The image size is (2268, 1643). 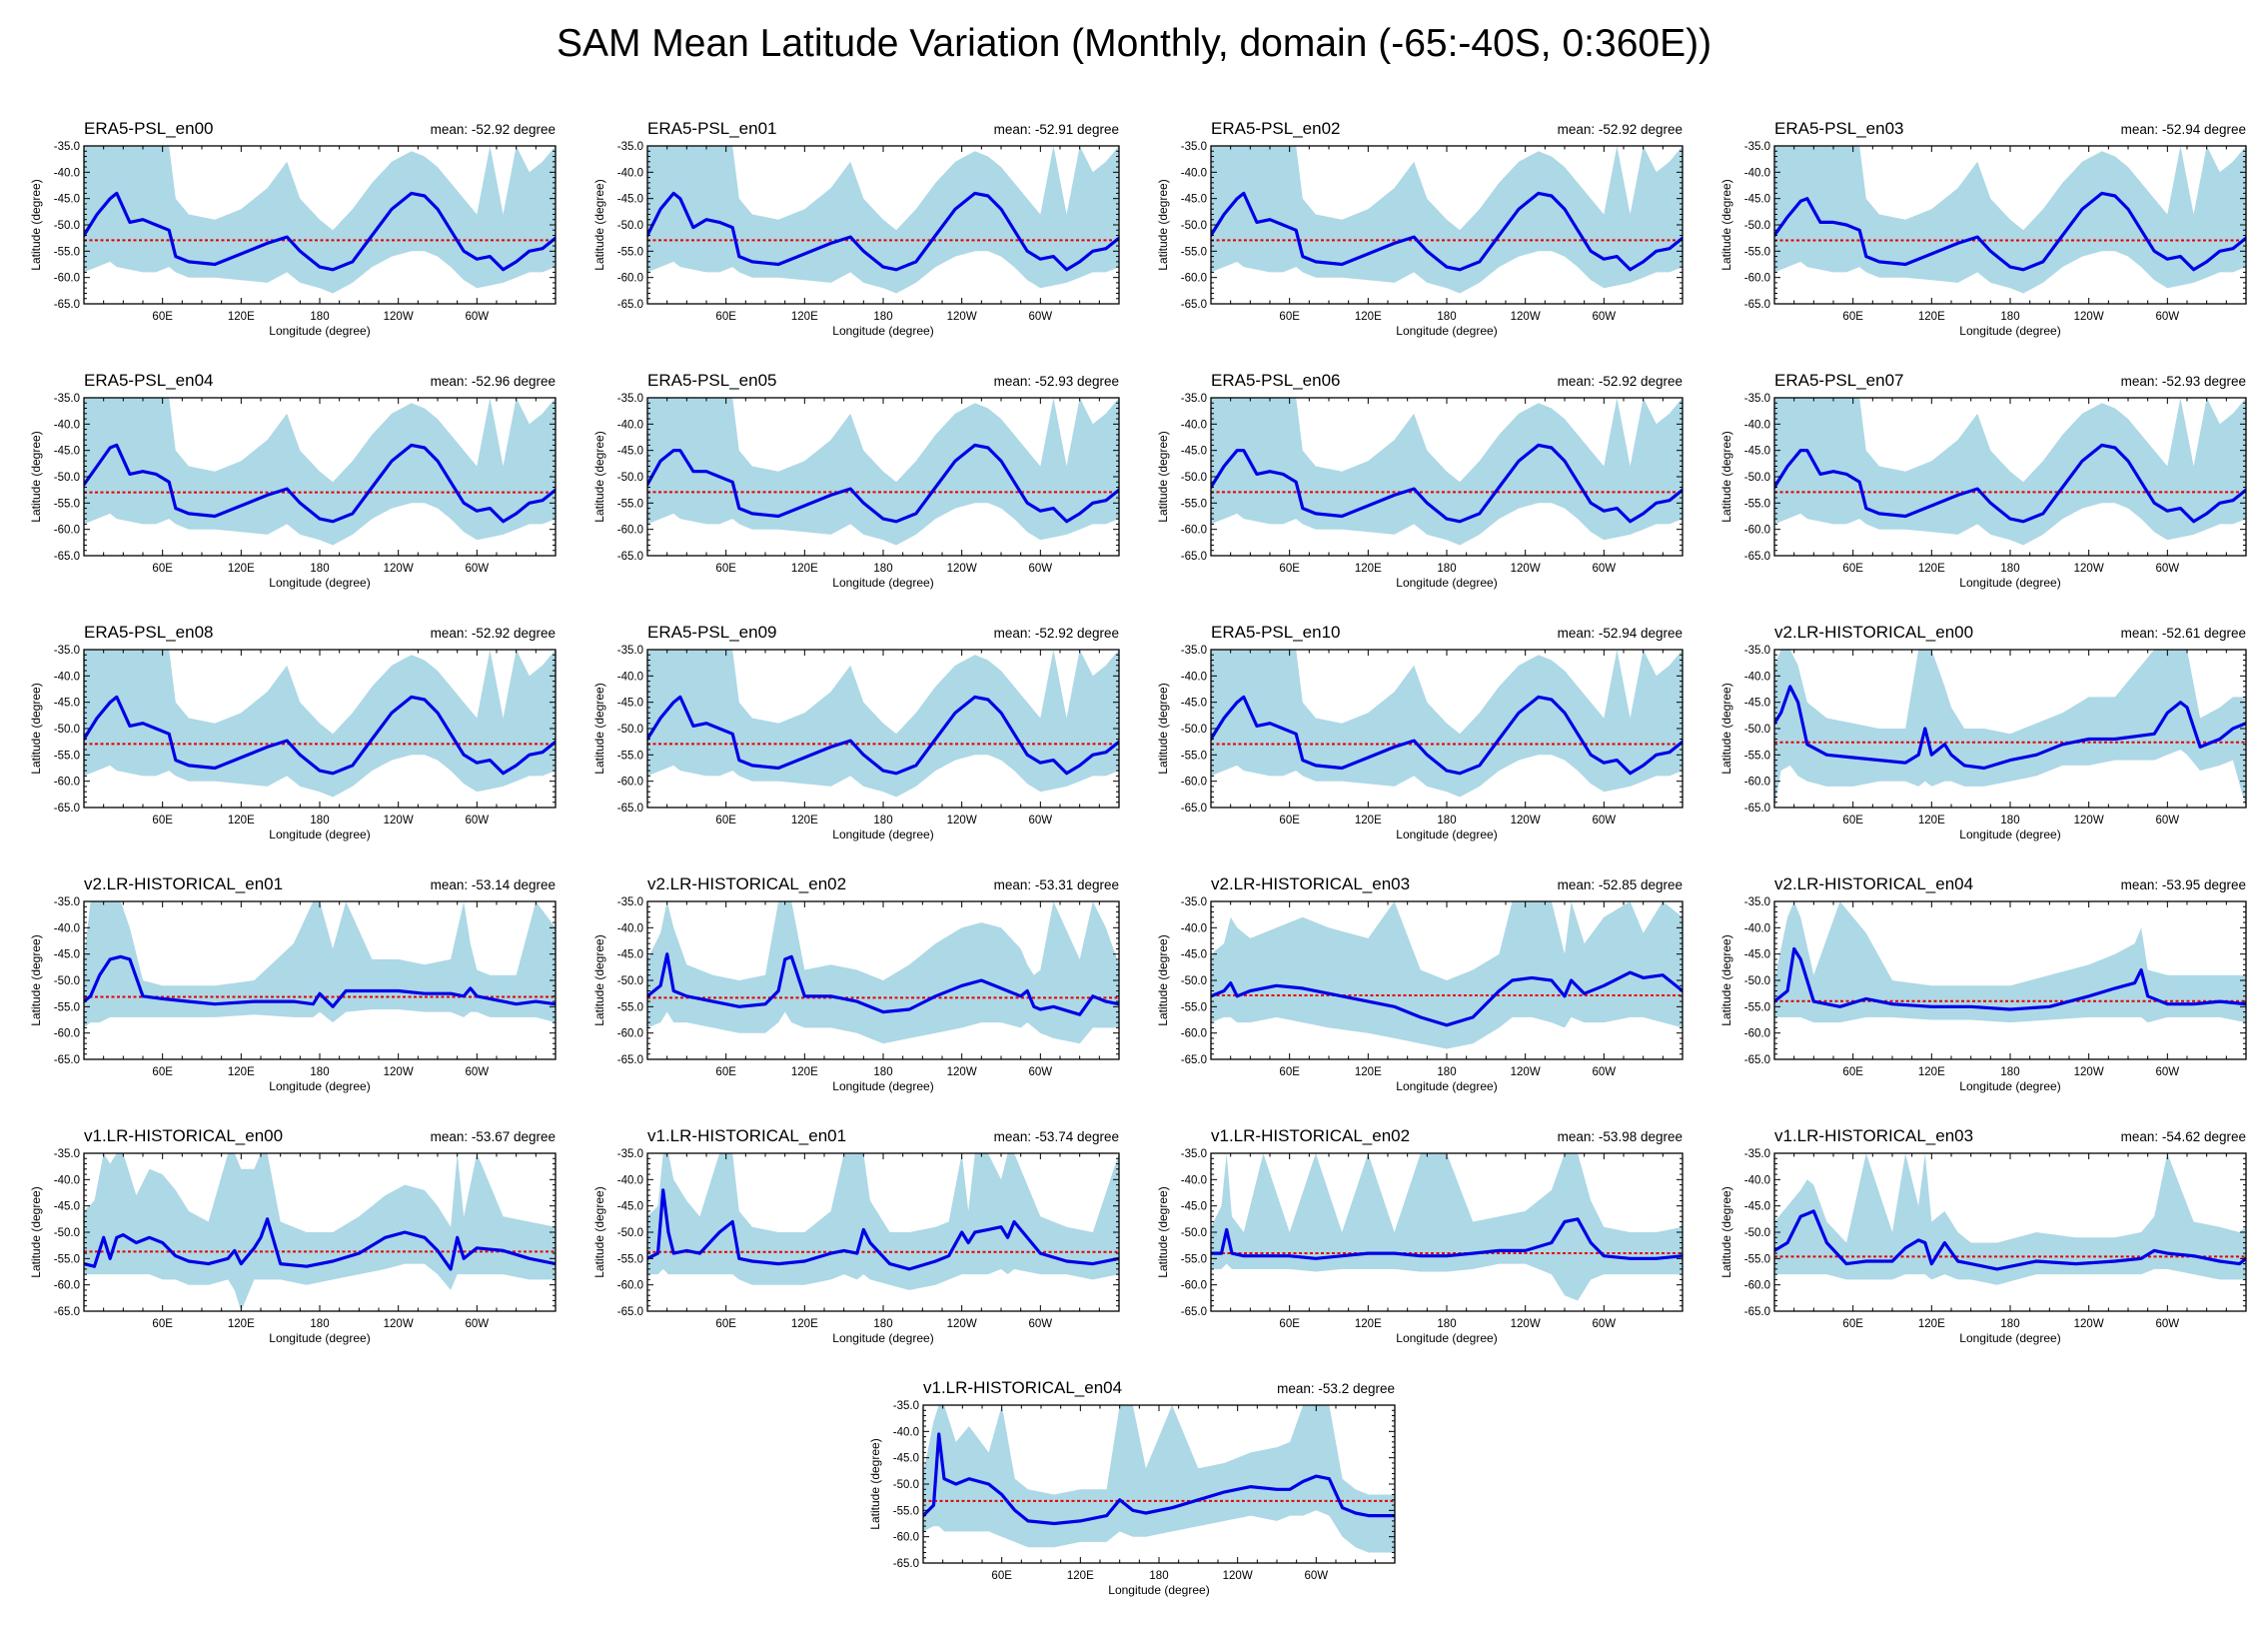 I want to click on panel-title: ERA5-PSL_en09, so click(x=711, y=632).